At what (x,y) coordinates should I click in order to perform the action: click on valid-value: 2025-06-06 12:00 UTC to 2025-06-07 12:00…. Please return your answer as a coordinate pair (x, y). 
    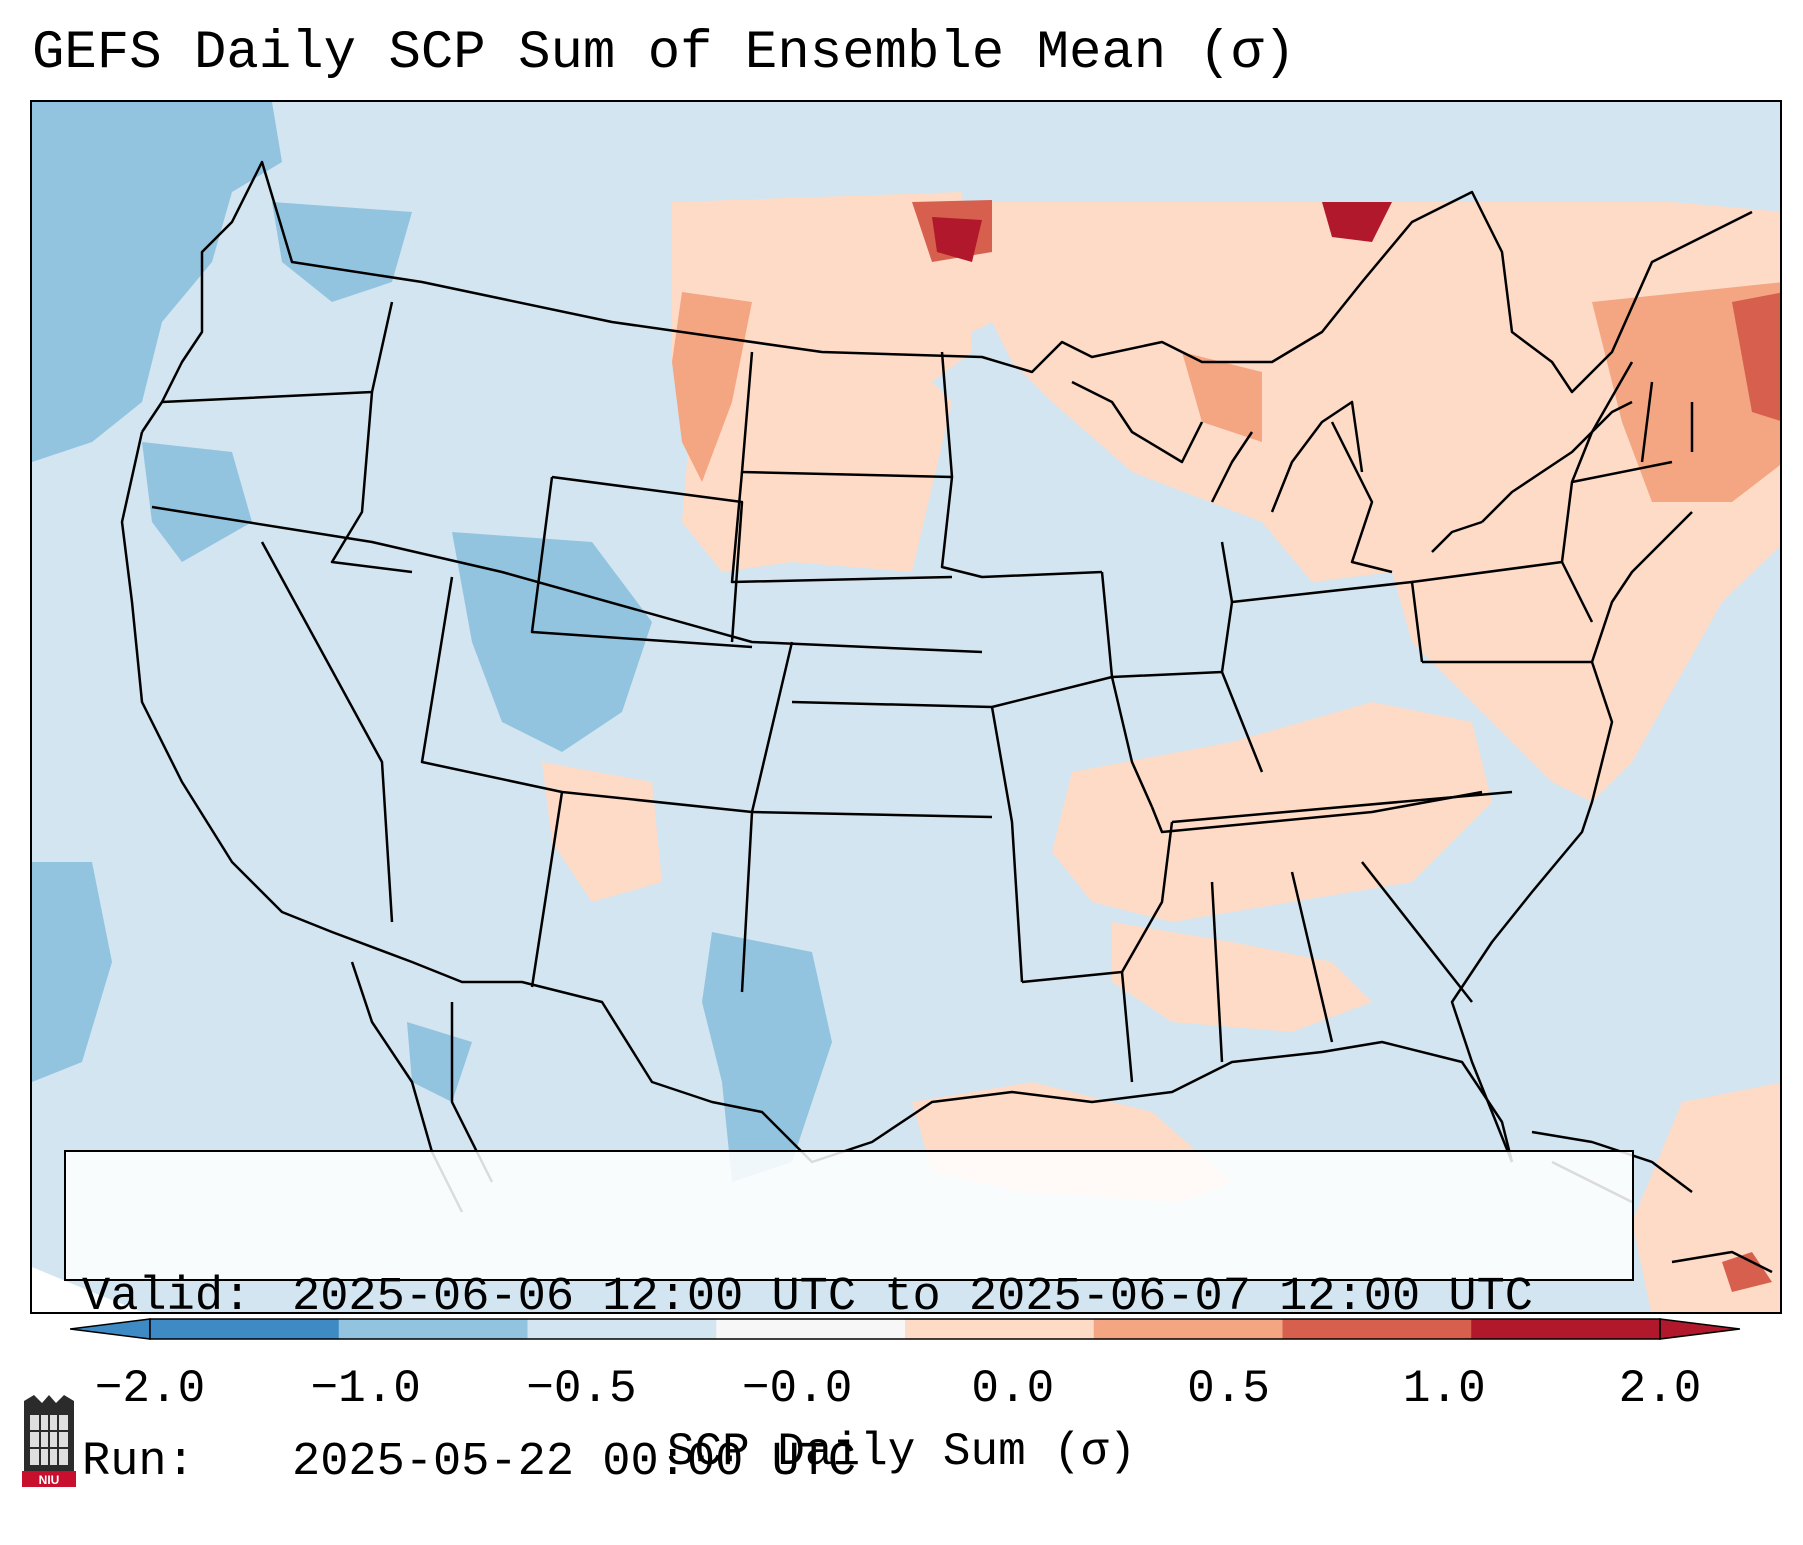
    Looking at the image, I should click on (913, 1297).